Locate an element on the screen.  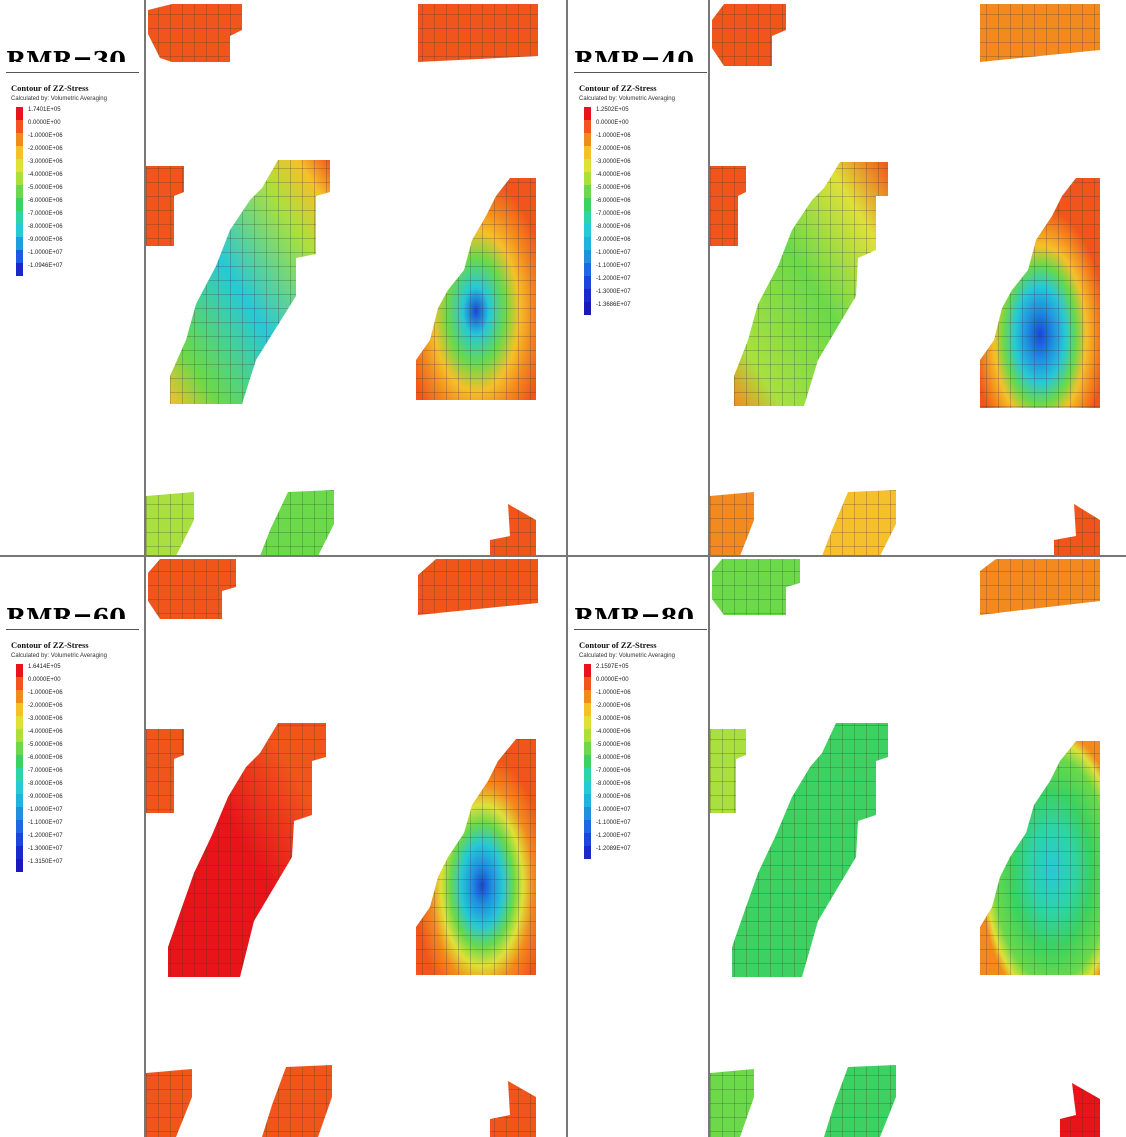
legend-value: -1.2089E+07 is located at coordinates (613, 849).